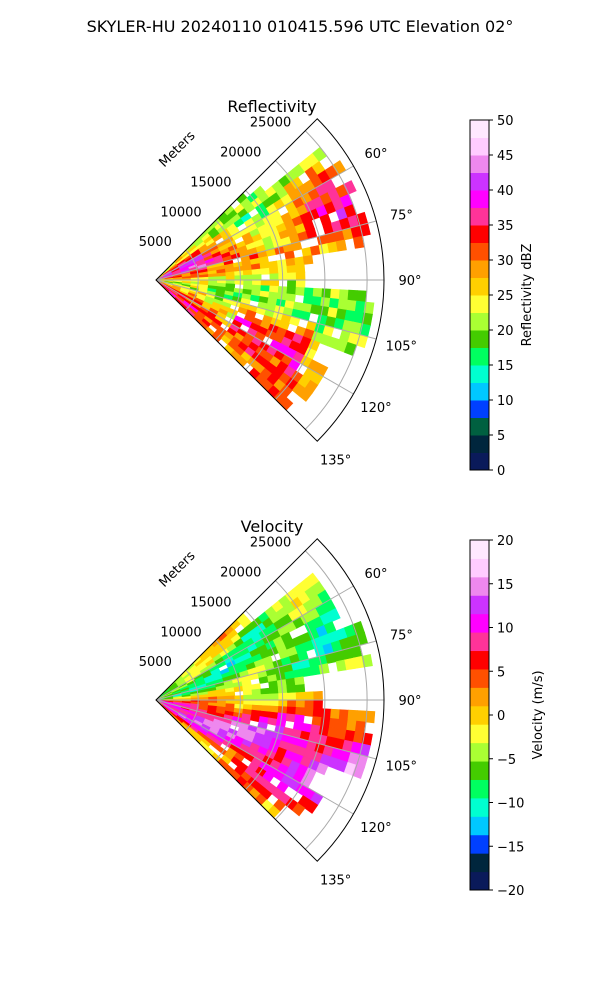 Image resolution: width=600 pixels, height=1000 pixels. What do you see at coordinates (505, 191) in the screenshot?
I see `colorbar-tick-label: 40` at bounding box center [505, 191].